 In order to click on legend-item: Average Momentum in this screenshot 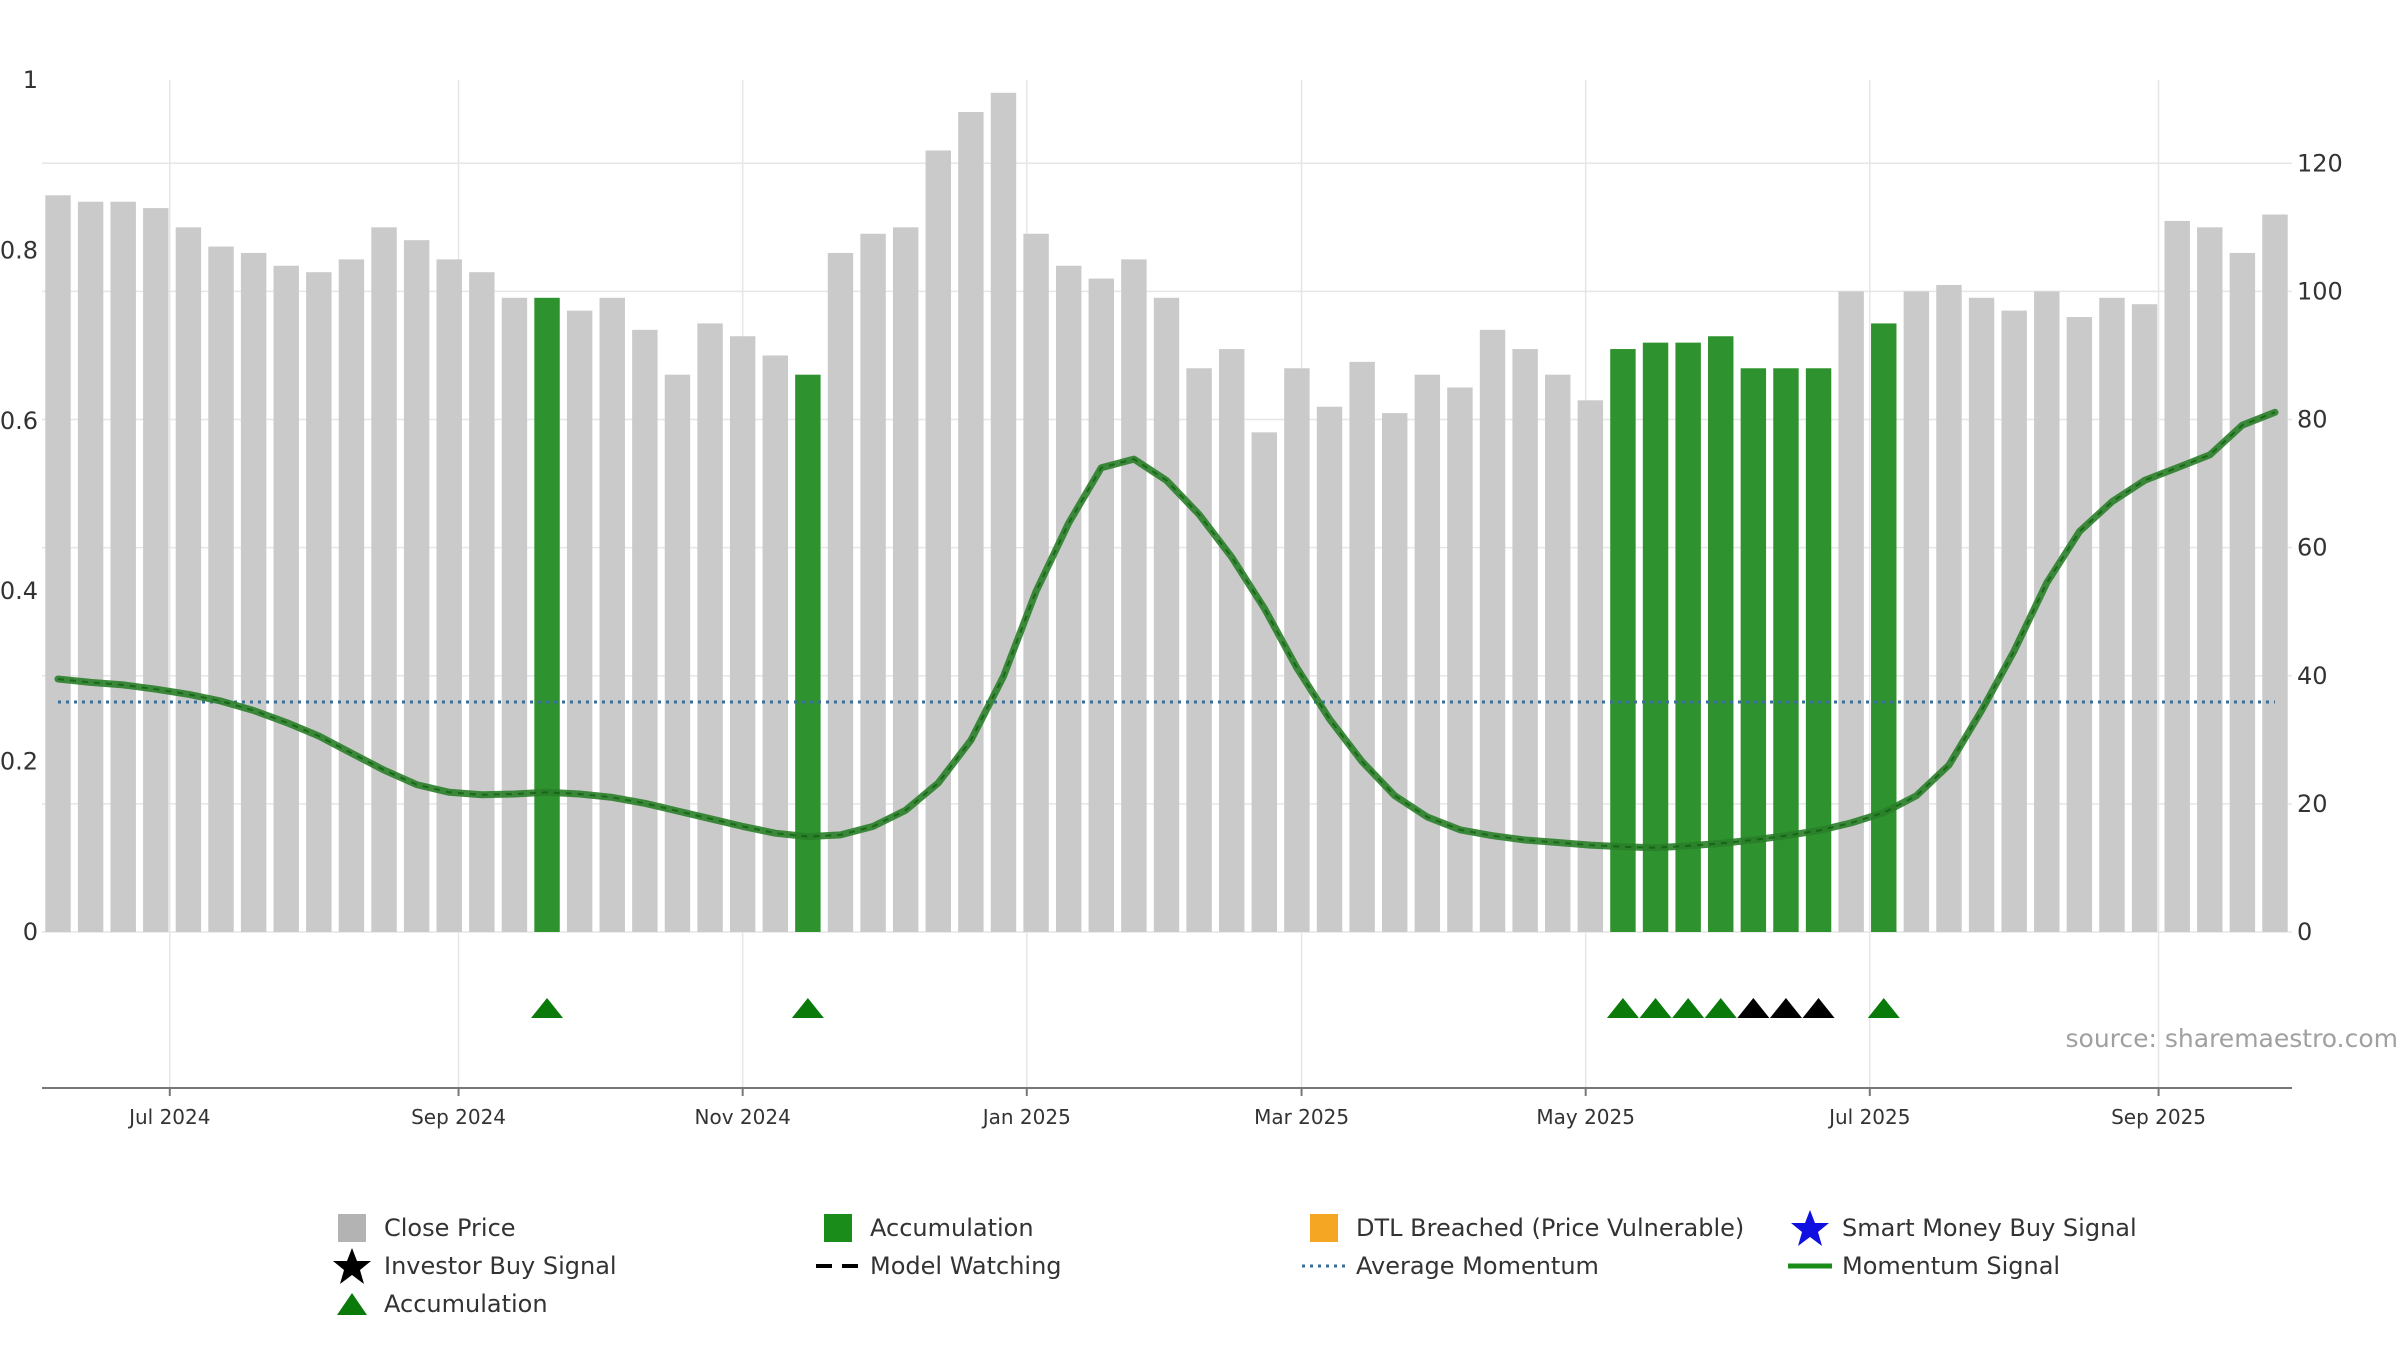, I will do `click(1450, 1266)`.